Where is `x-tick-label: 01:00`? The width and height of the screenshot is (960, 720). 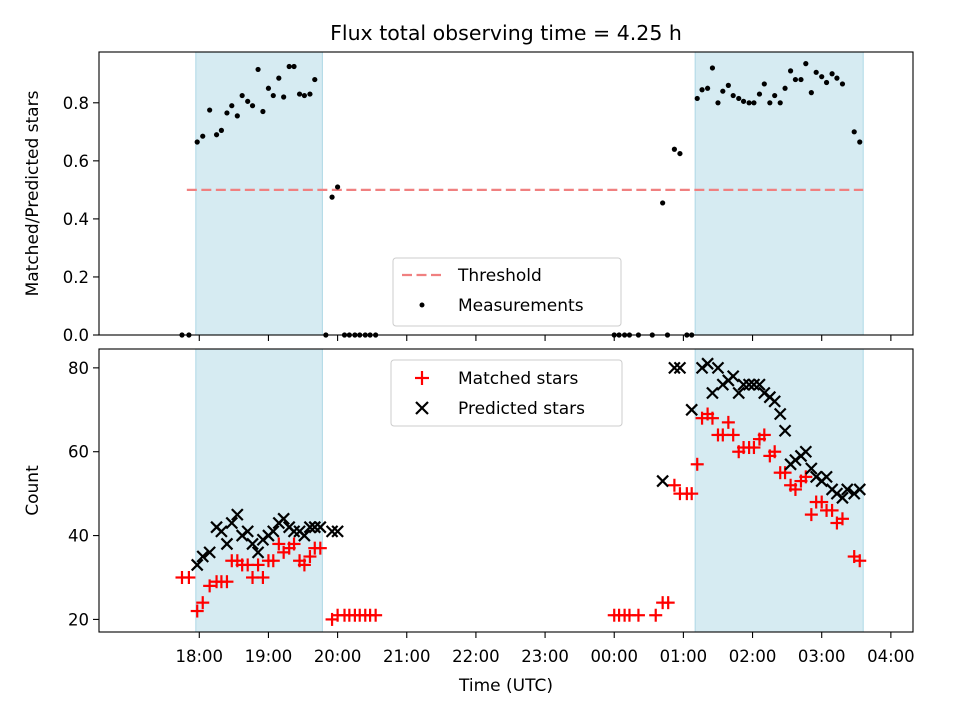 x-tick-label: 01:00 is located at coordinates (684, 656).